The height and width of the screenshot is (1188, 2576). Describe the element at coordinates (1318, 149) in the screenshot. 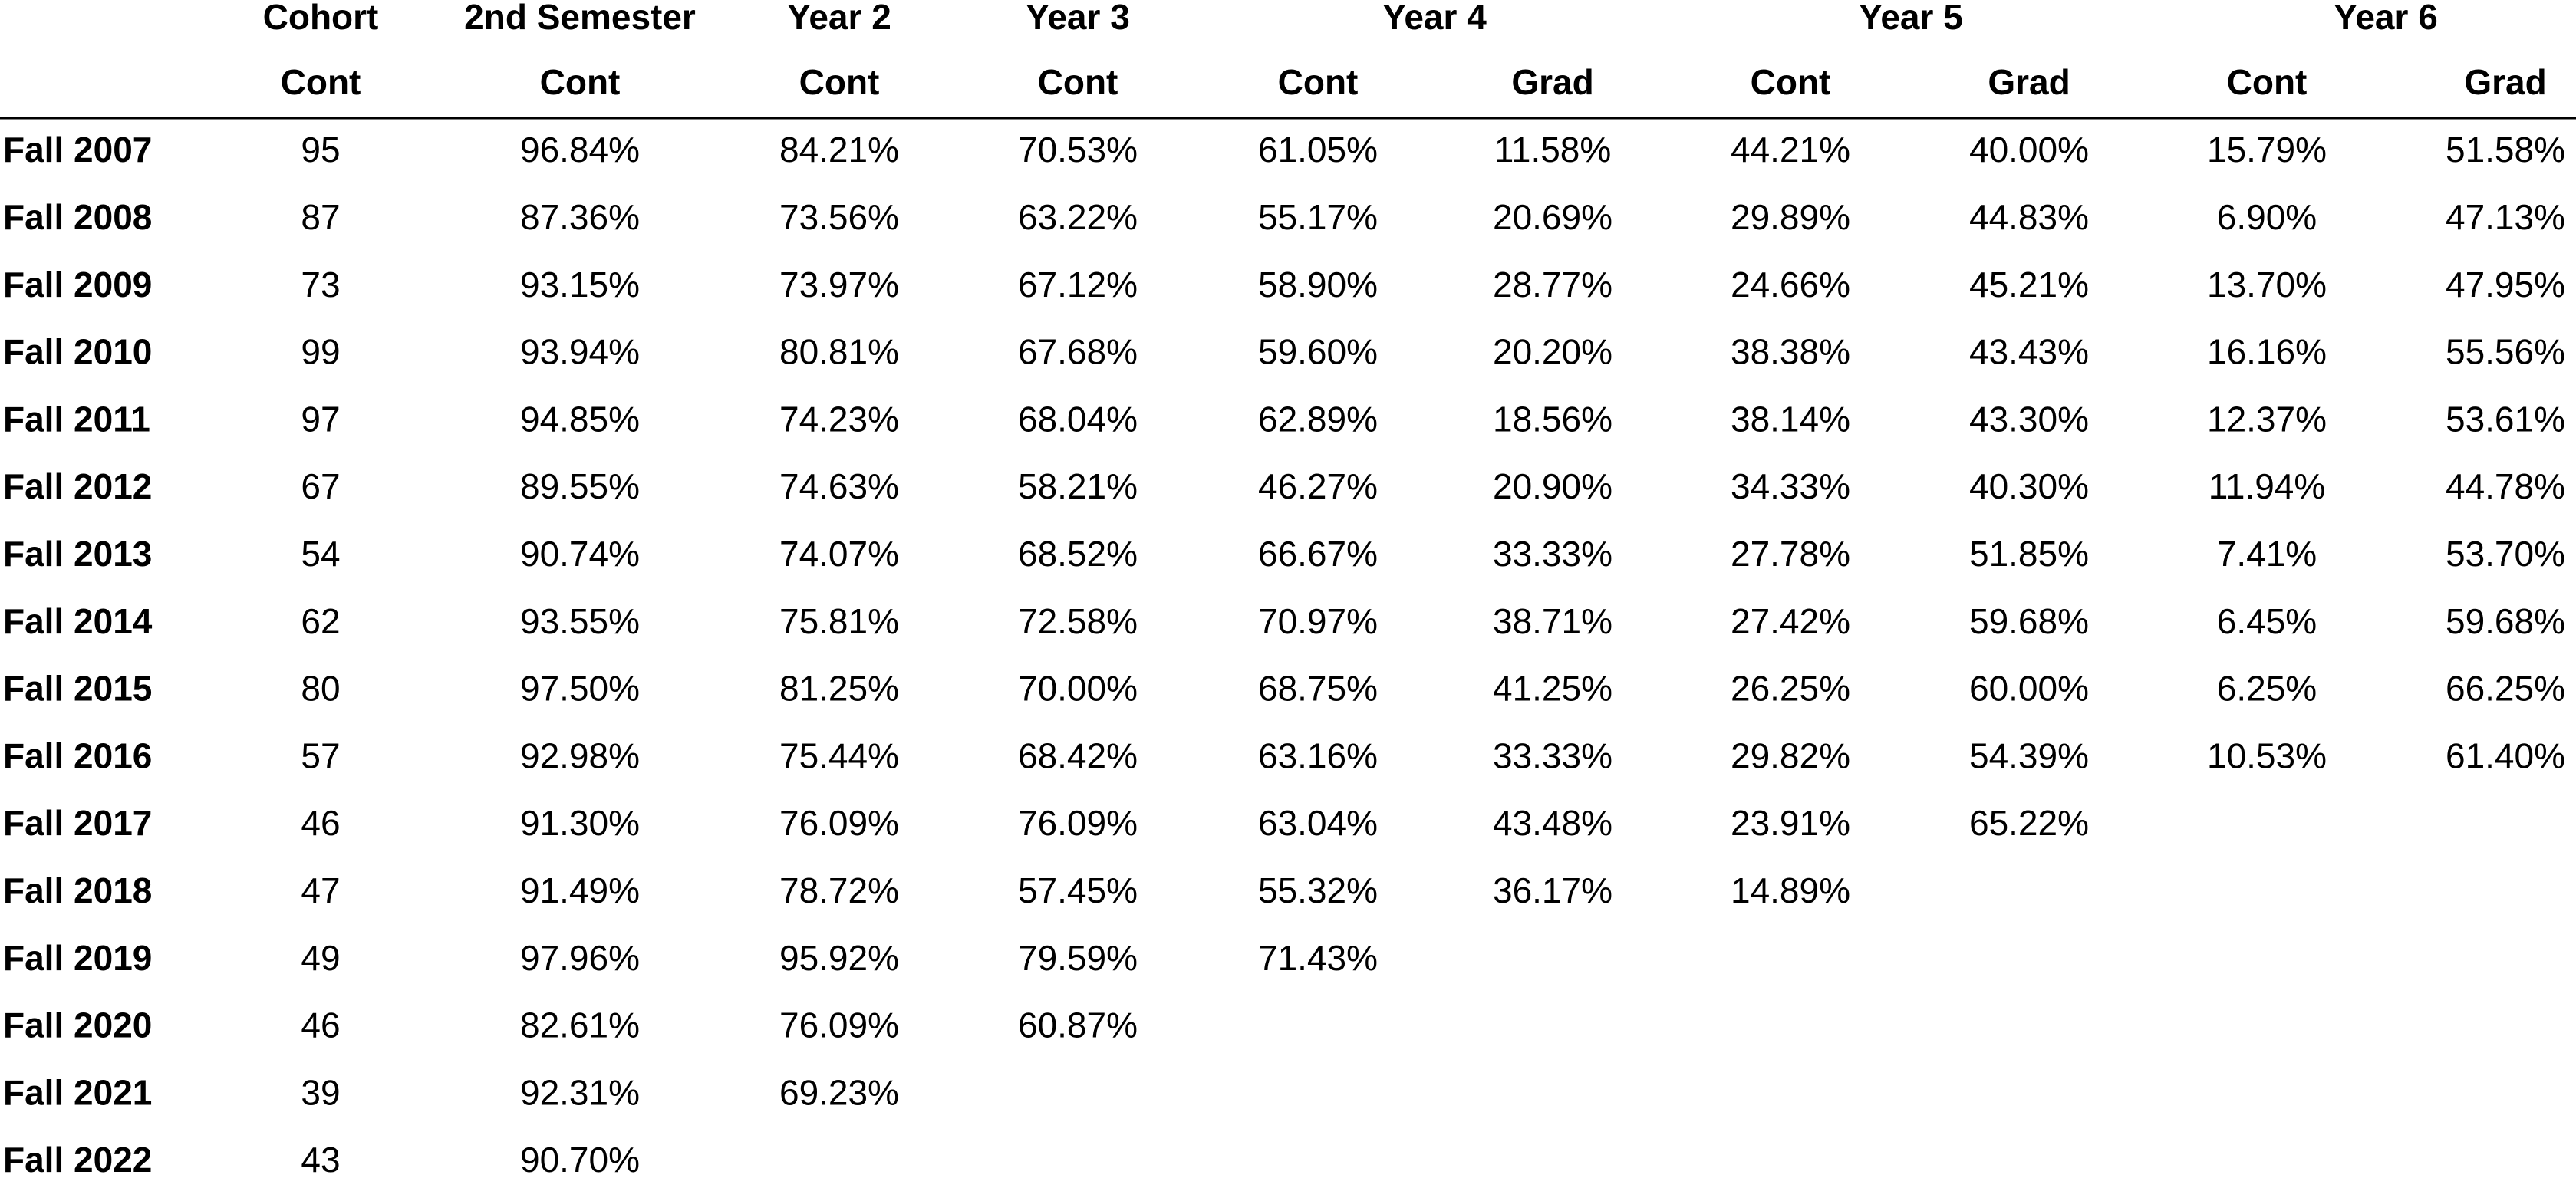

I see `cell: 61.05%` at that location.